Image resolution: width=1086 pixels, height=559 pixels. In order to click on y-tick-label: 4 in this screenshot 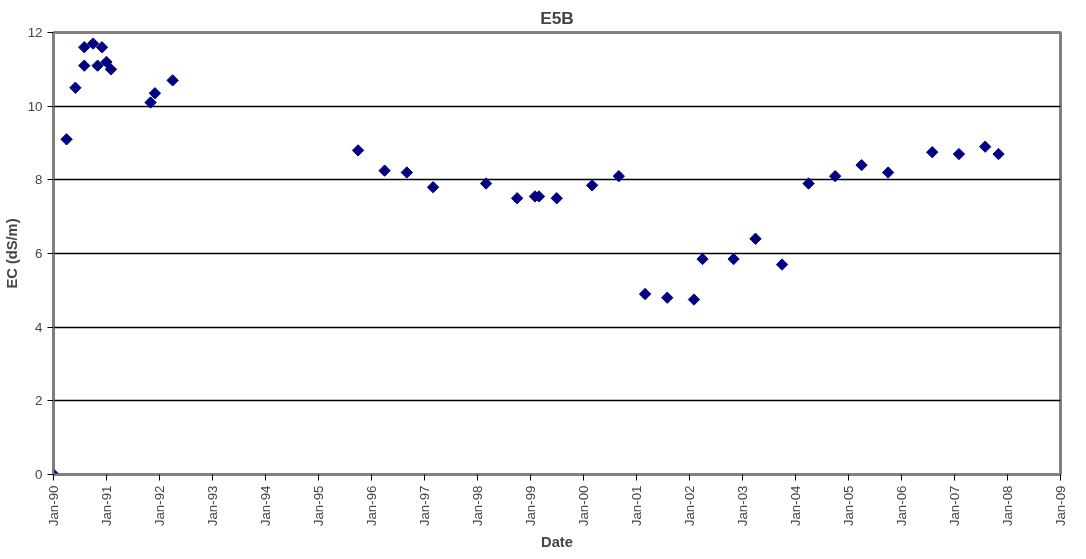, I will do `click(39, 327)`.